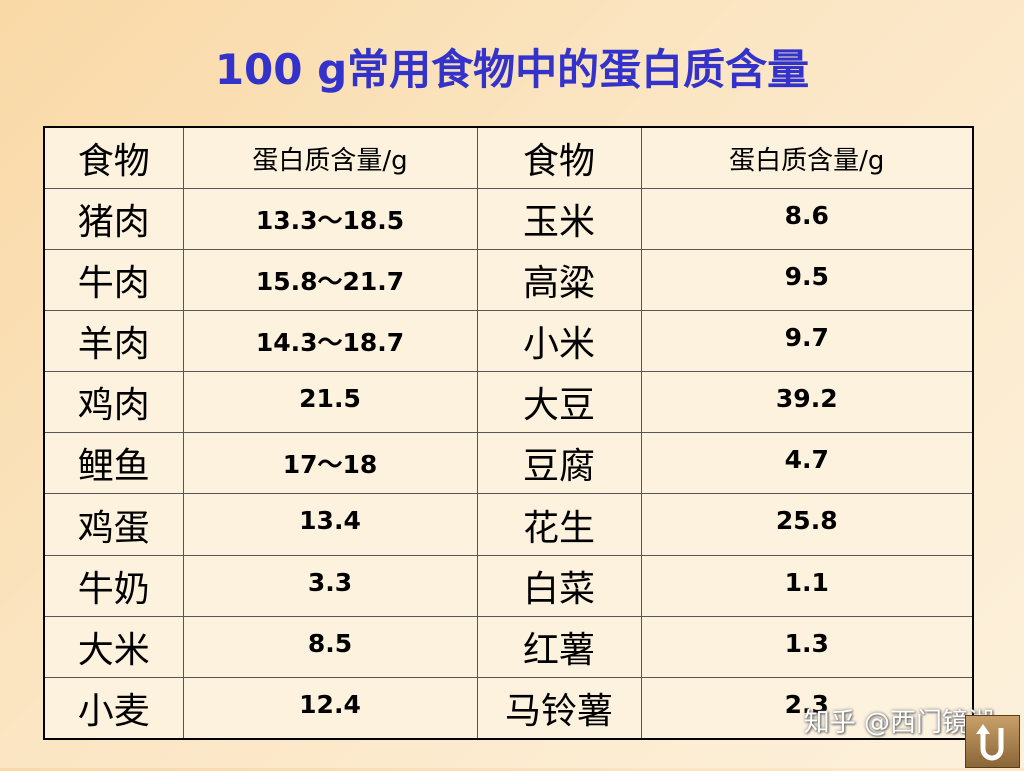  I want to click on table-row: 小麦 12.4 马铃薯 2.3, so click(508, 708).